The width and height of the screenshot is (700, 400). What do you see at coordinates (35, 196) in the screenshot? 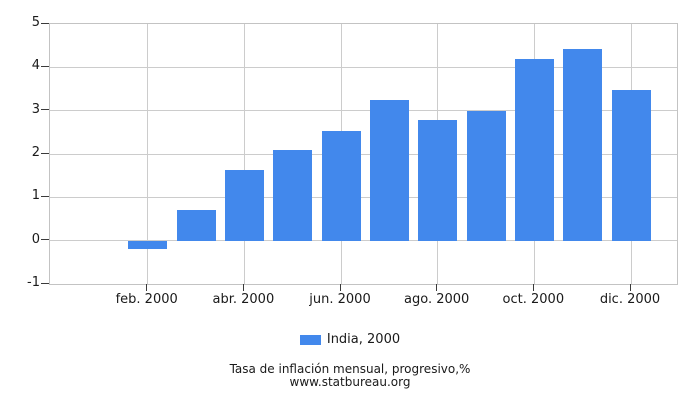
I see `y-axis-label: 1` at bounding box center [35, 196].